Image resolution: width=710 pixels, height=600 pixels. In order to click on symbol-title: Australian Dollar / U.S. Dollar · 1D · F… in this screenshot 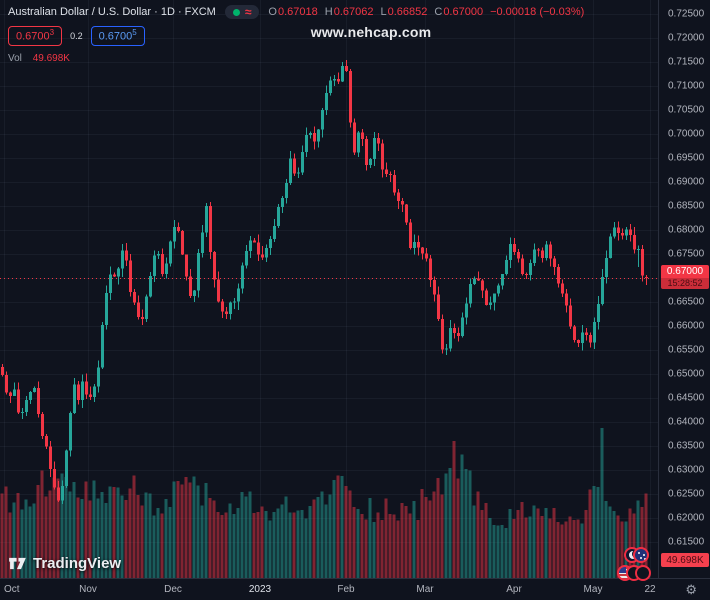, I will do `click(112, 11)`.